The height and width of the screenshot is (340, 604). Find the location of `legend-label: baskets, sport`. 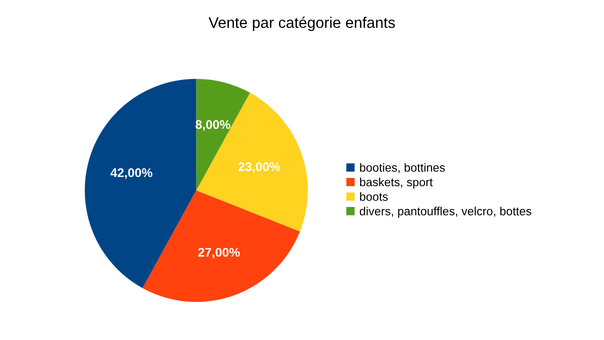

legend-label: baskets, sport is located at coordinates (396, 183).